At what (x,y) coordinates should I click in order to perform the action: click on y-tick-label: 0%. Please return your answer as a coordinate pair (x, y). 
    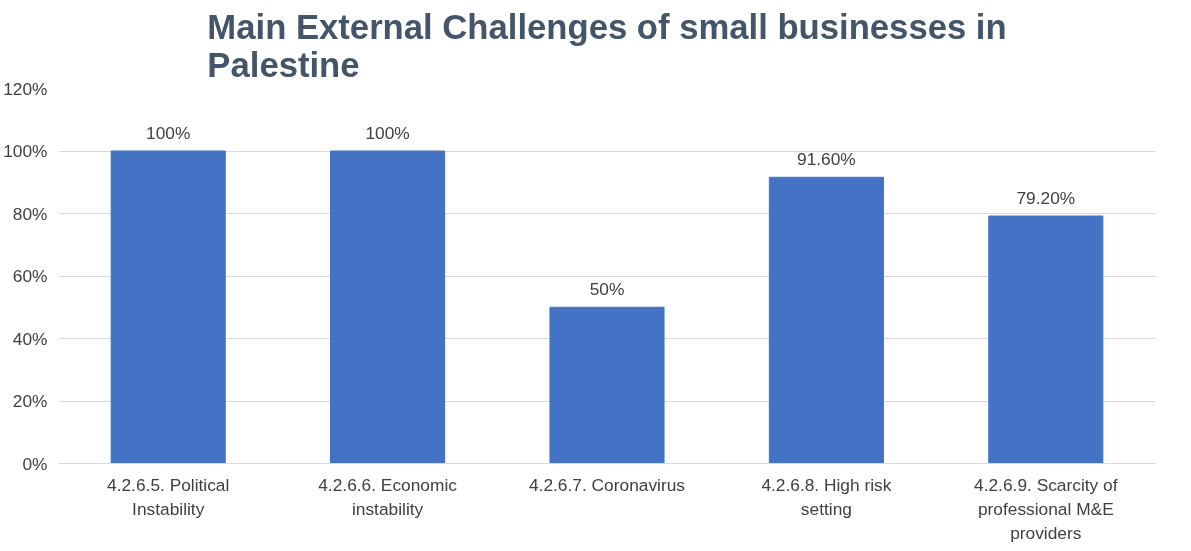
    Looking at the image, I should click on (35, 463).